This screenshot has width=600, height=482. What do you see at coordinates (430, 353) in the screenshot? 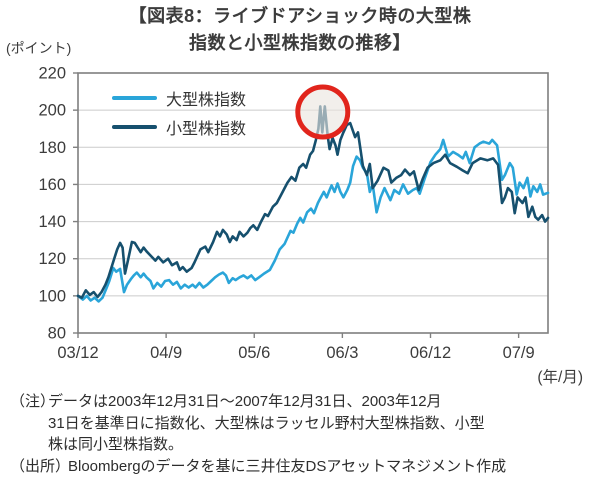
I see `x-tick-label: 06/12` at bounding box center [430, 353].